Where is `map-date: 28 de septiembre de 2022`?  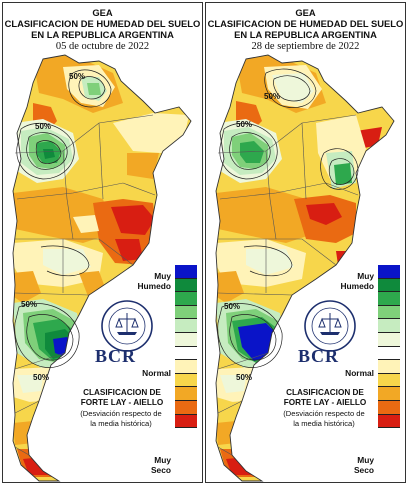
map-date: 28 de septiembre de 2022 is located at coordinates (305, 46).